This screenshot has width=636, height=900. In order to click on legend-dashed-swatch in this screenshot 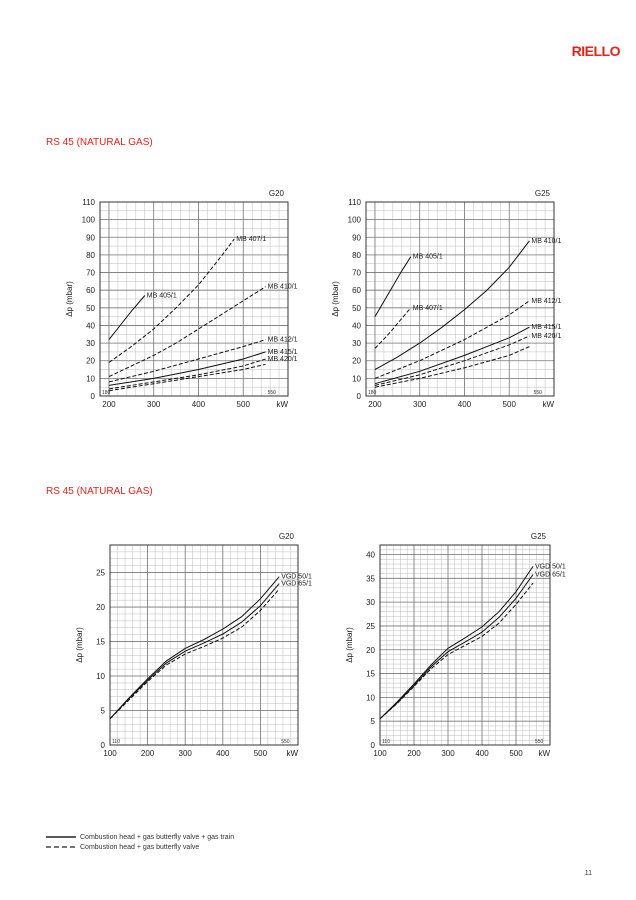, I will do `click(61, 847)`.